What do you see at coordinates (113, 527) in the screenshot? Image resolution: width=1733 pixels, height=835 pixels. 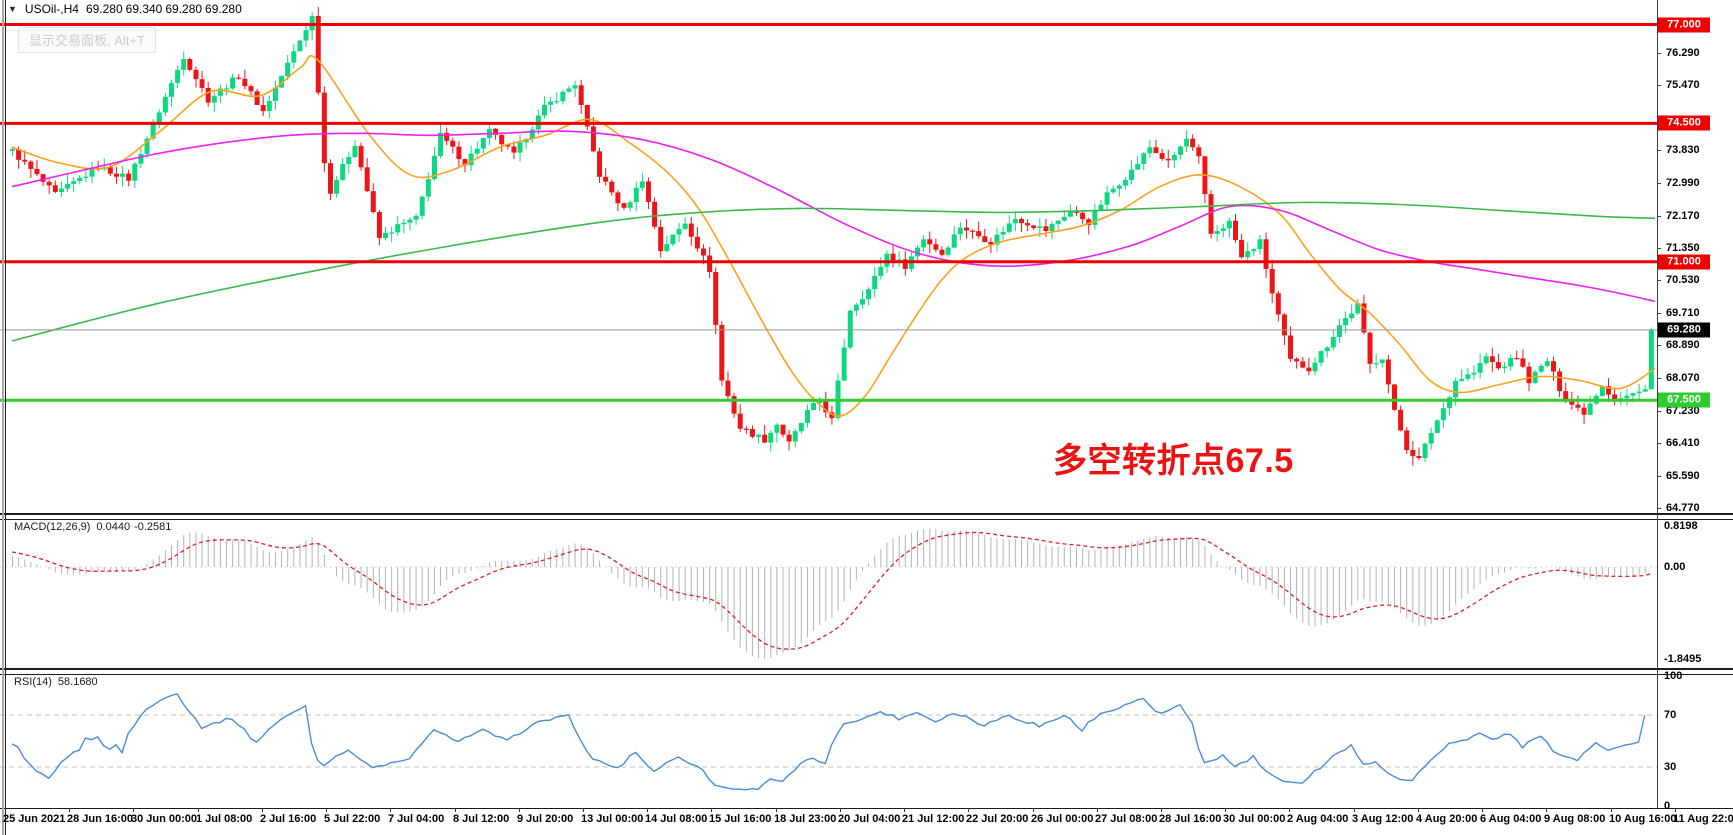 I see `macd-main-value: 0.0440` at bounding box center [113, 527].